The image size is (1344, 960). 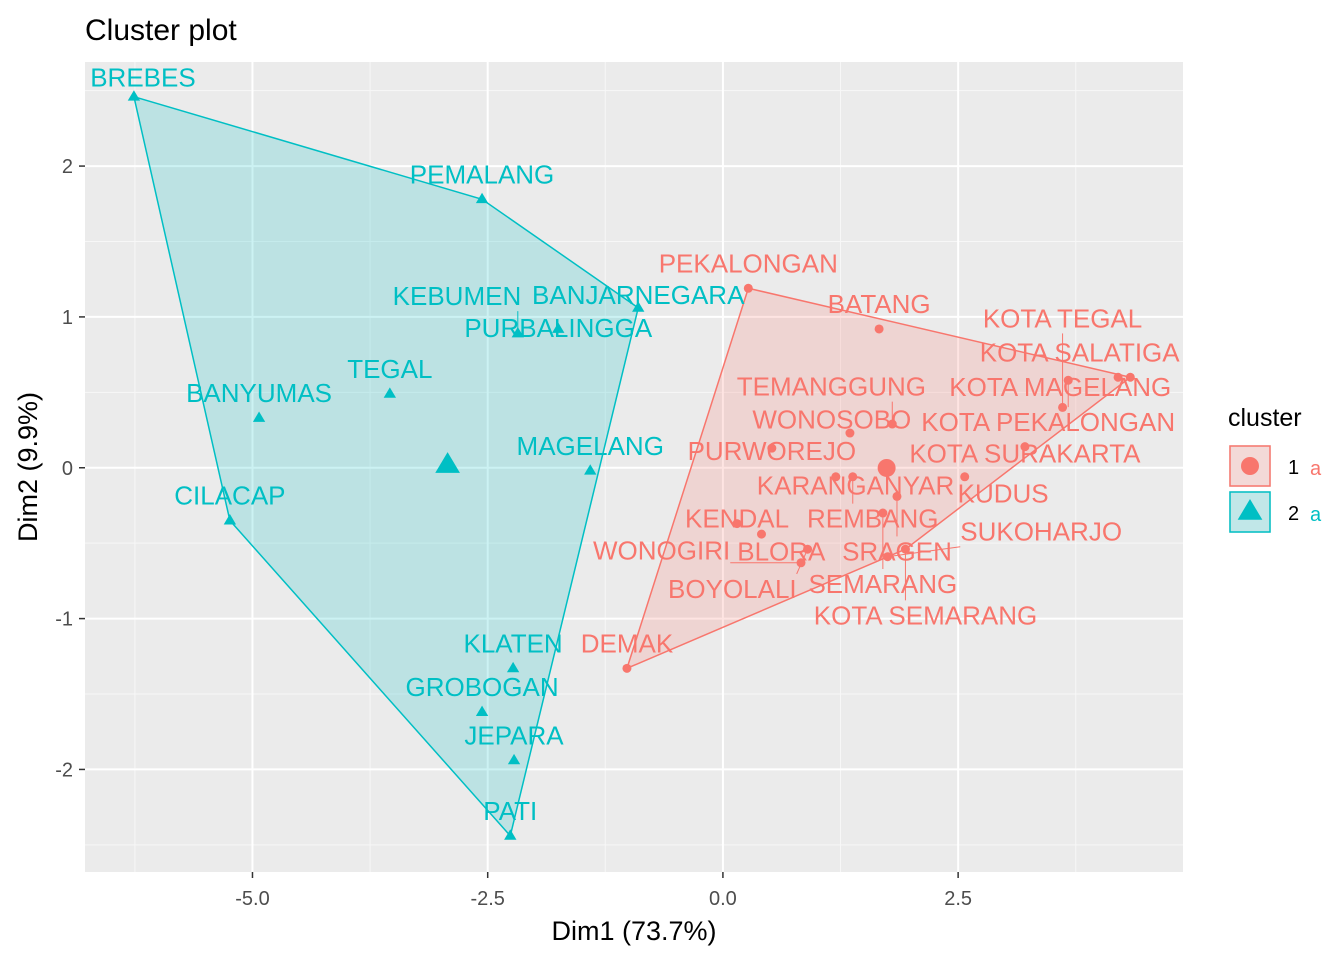 I want to click on x-tick-label: -2.5, so click(x=487, y=899).